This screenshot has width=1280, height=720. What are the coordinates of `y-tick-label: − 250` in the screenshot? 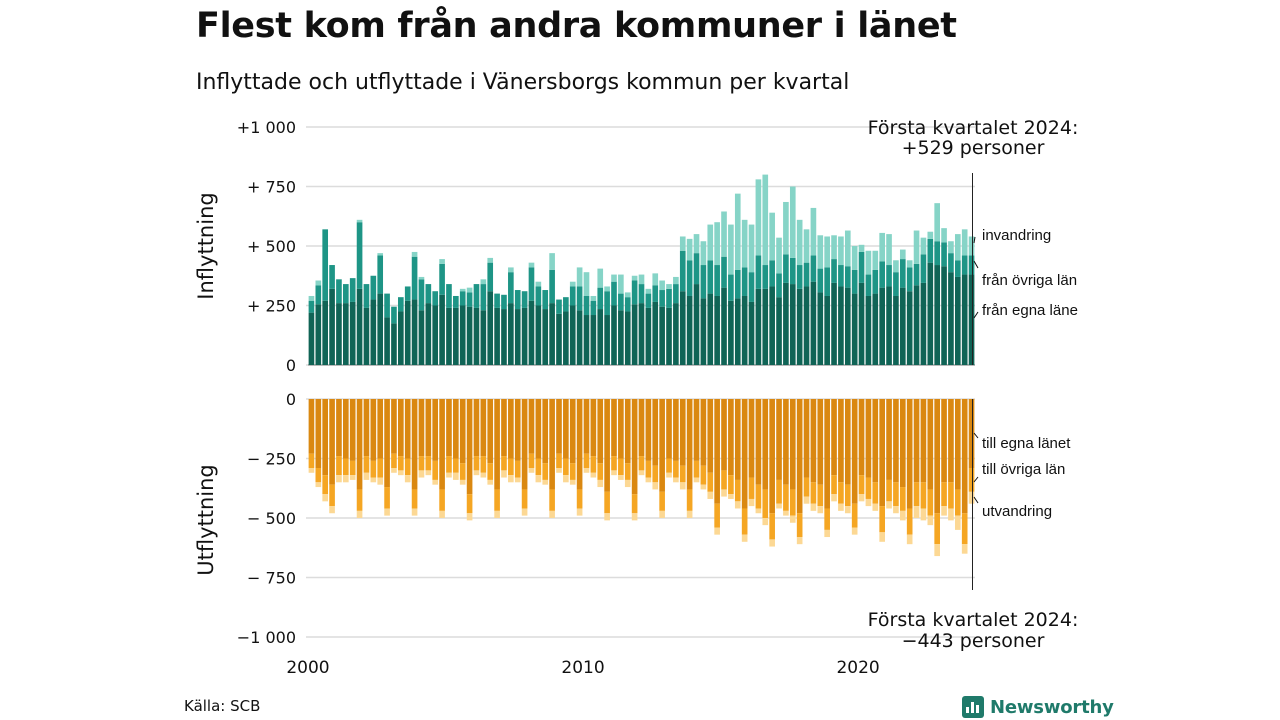 It's located at (271, 459).